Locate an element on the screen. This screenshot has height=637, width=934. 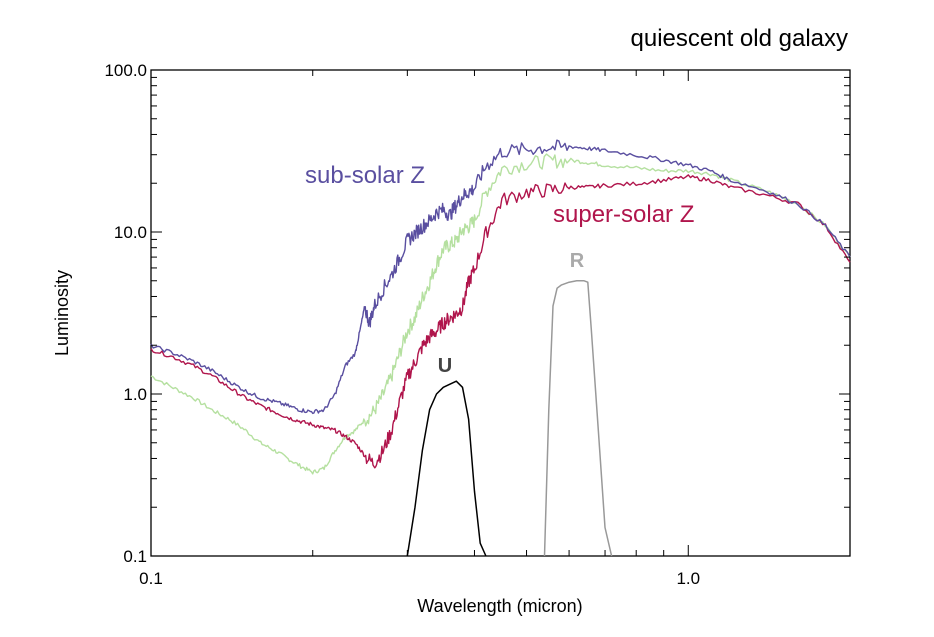
x-tick-label: 0.1 is located at coordinates (151, 578).